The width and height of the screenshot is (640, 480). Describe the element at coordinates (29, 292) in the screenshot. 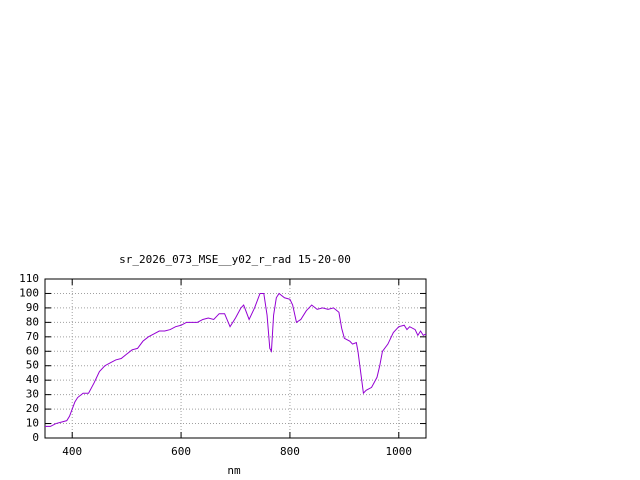

I see `y-tick-label: 100` at that location.